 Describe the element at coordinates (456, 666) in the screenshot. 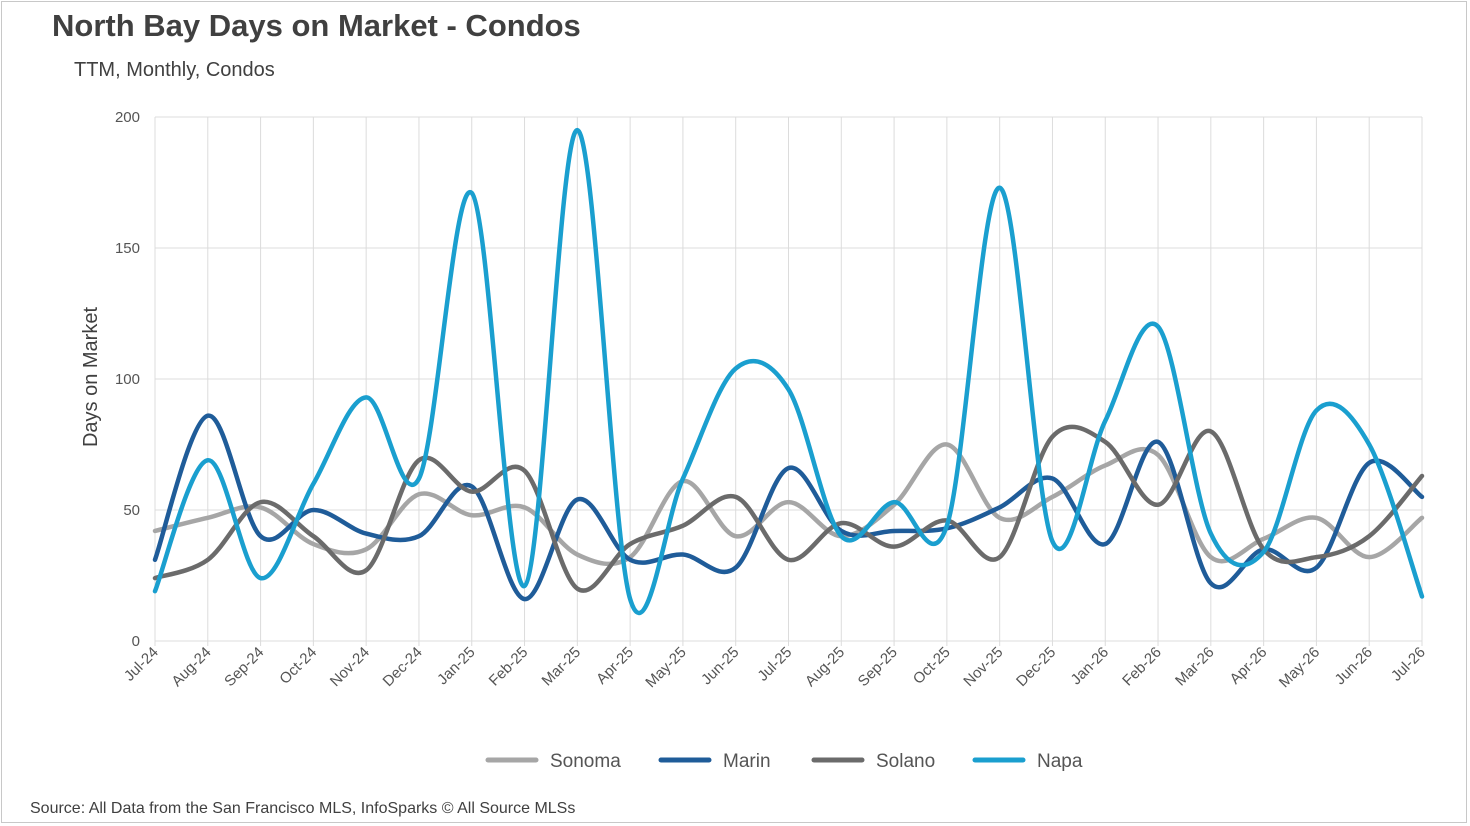

I see `x-tick-label: Jan-25` at that location.